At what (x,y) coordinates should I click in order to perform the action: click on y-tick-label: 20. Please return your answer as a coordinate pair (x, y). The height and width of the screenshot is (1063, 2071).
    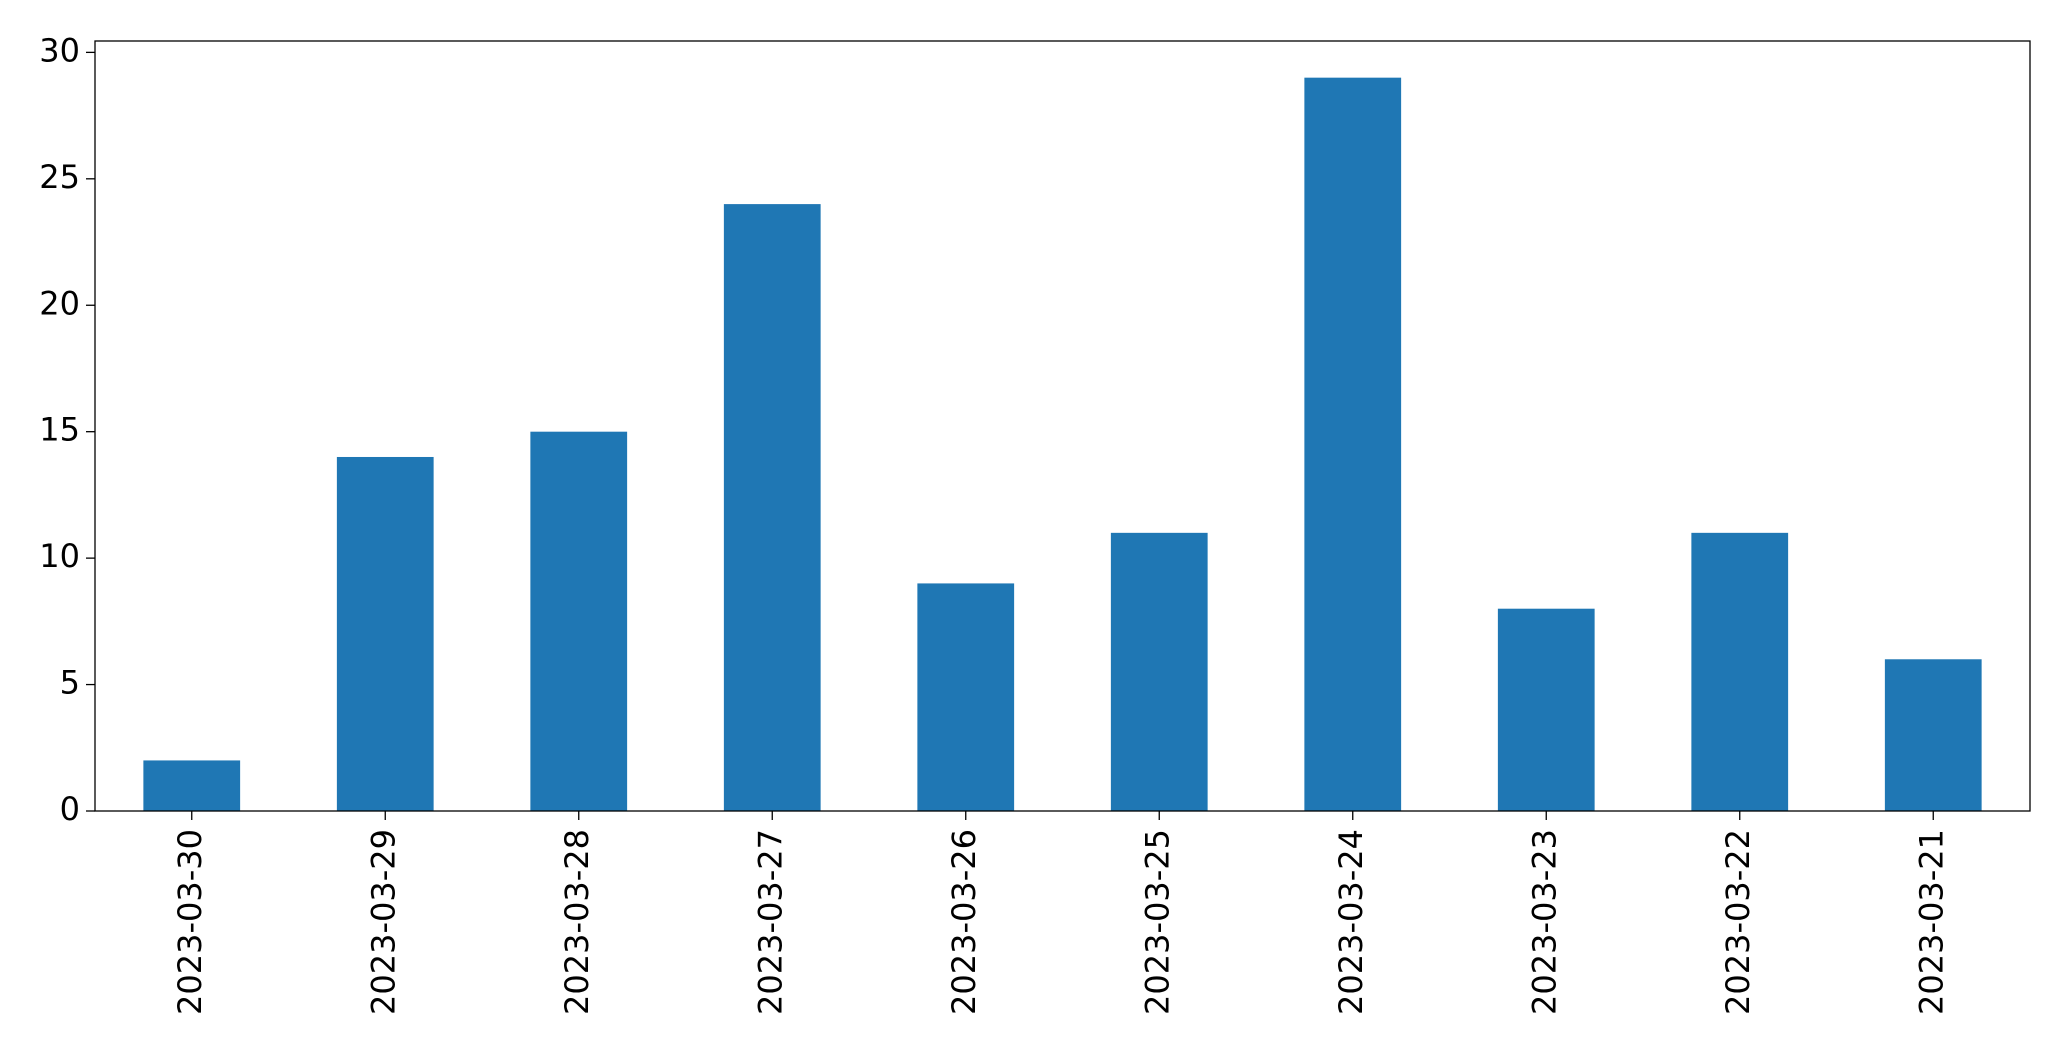
    Looking at the image, I should click on (59, 303).